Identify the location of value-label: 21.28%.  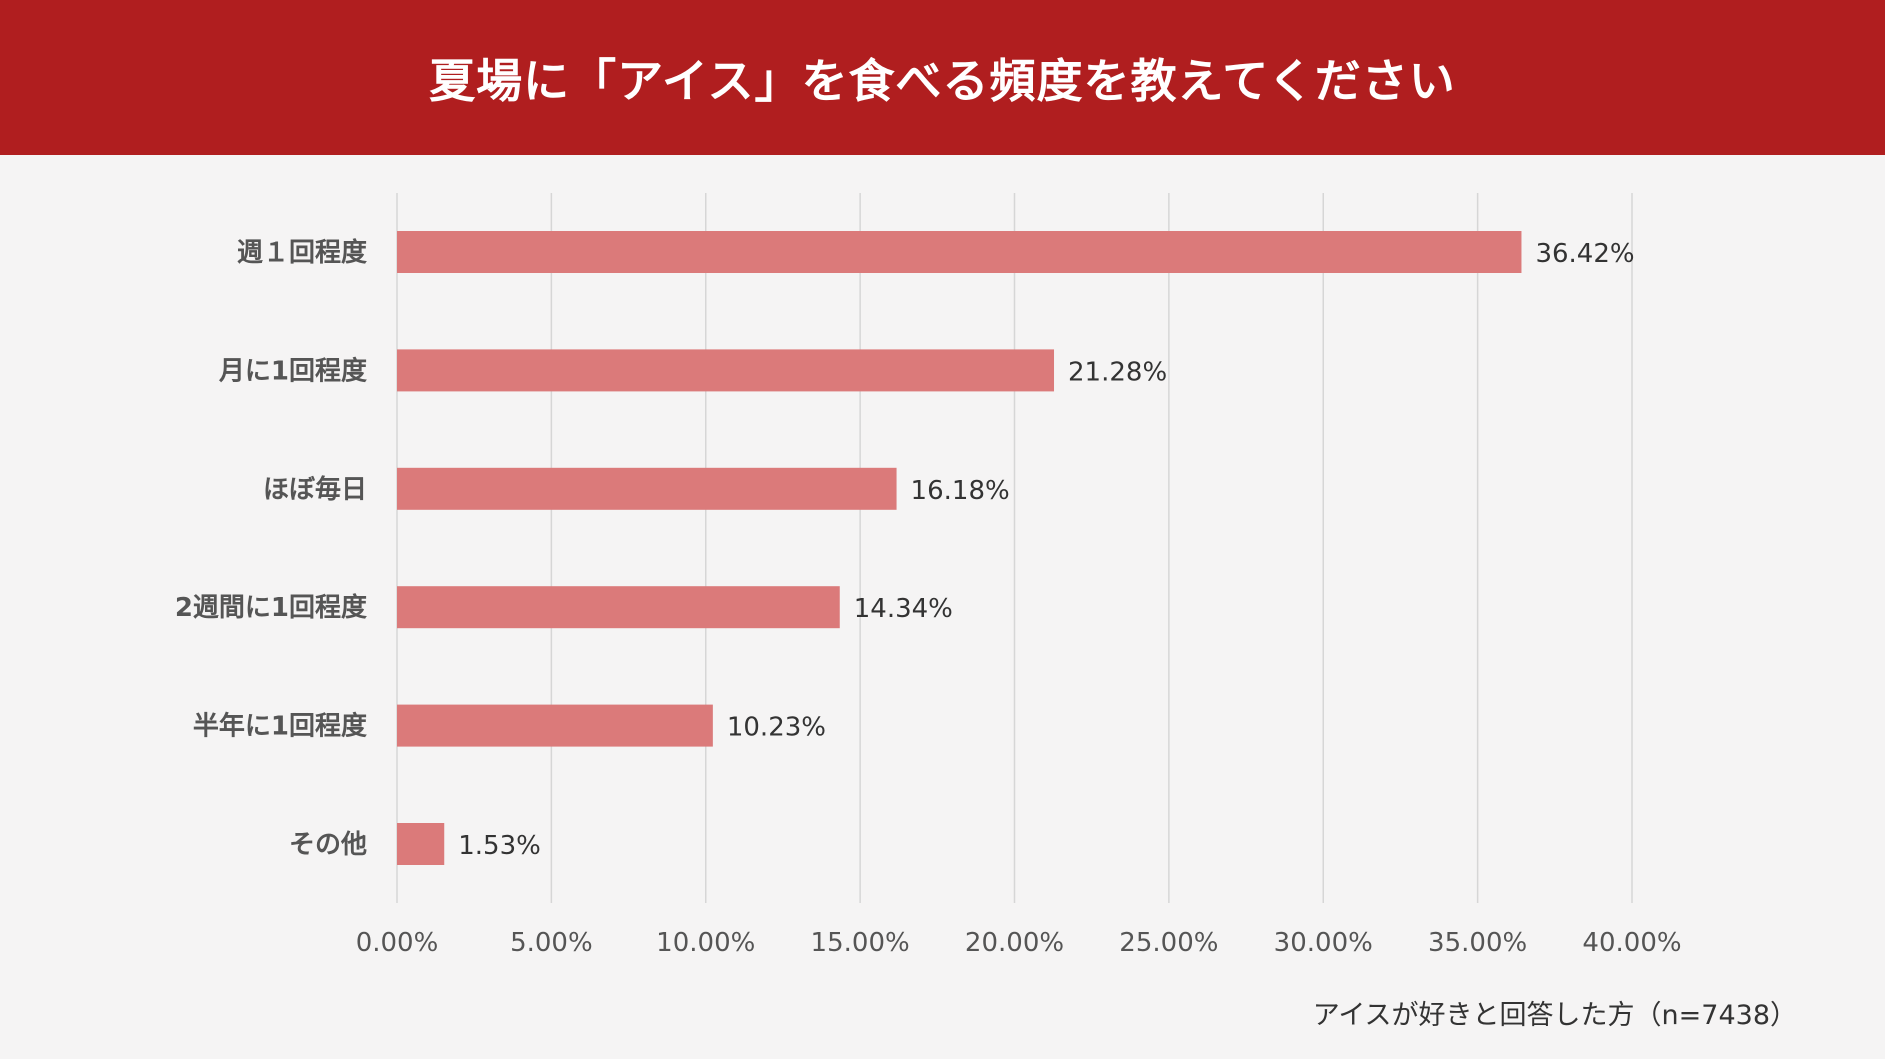
(1117, 372).